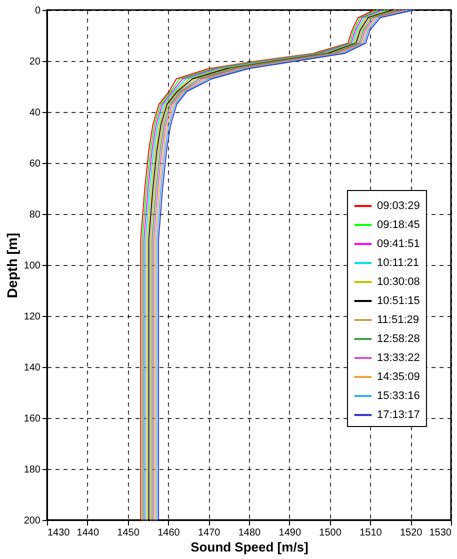 The height and width of the screenshot is (559, 457). I want to click on y-tick-label: 40, so click(35, 113).